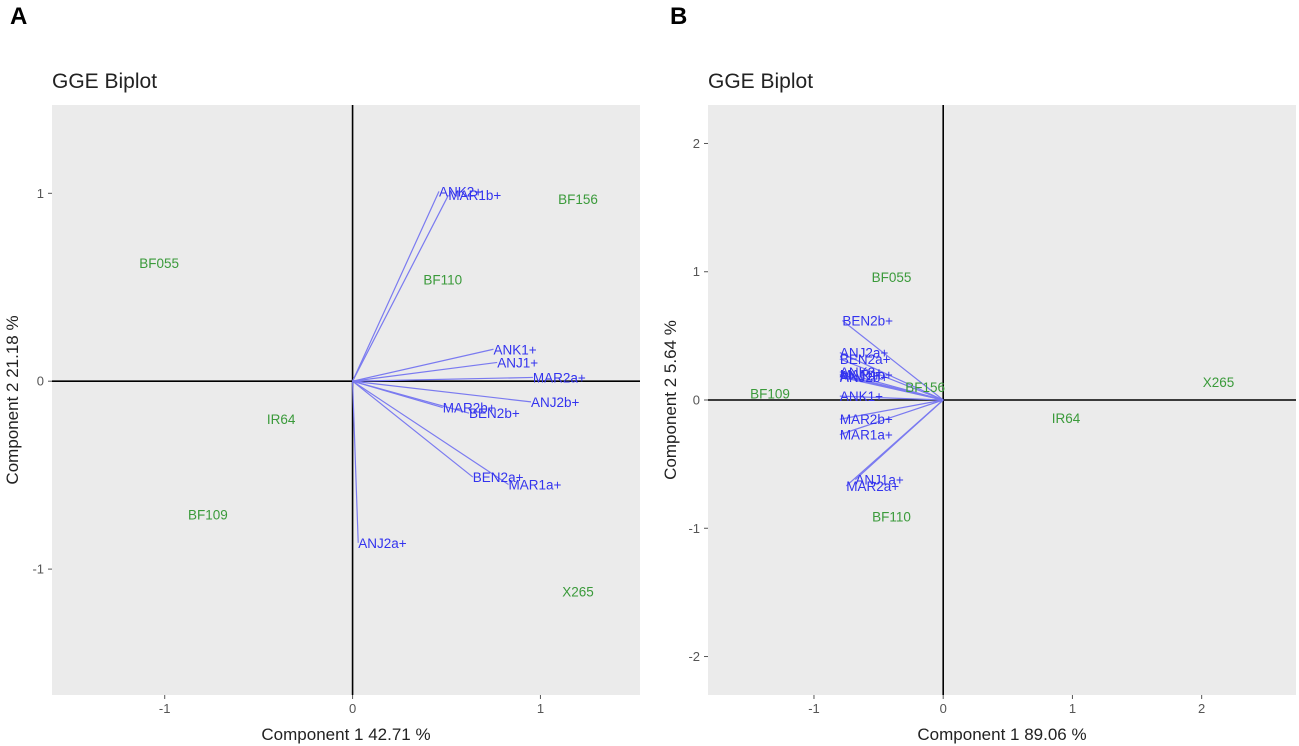 This screenshot has width=1299, height=746. Describe the element at coordinates (104, 81) in the screenshot. I see `panel-a-title: GGE Biplot` at that location.